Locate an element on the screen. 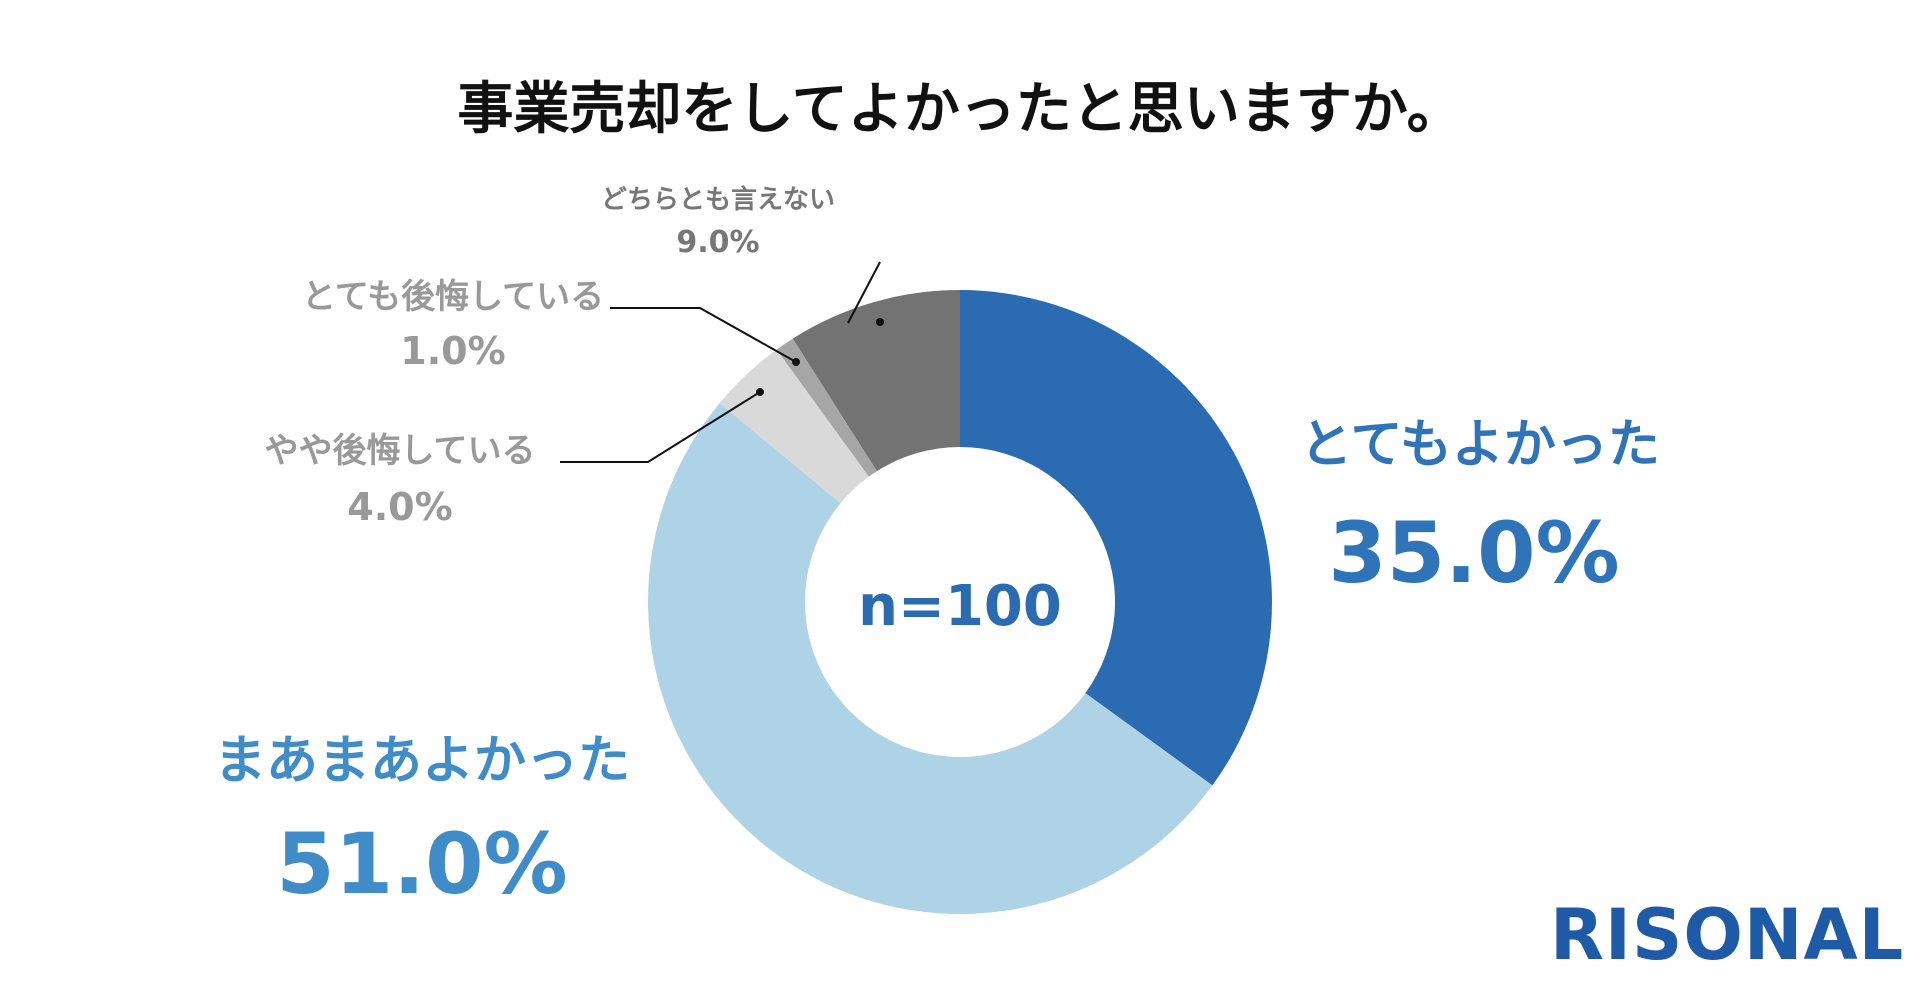 The width and height of the screenshot is (1920, 1005). center-sample-size: n=100 is located at coordinates (960, 606).